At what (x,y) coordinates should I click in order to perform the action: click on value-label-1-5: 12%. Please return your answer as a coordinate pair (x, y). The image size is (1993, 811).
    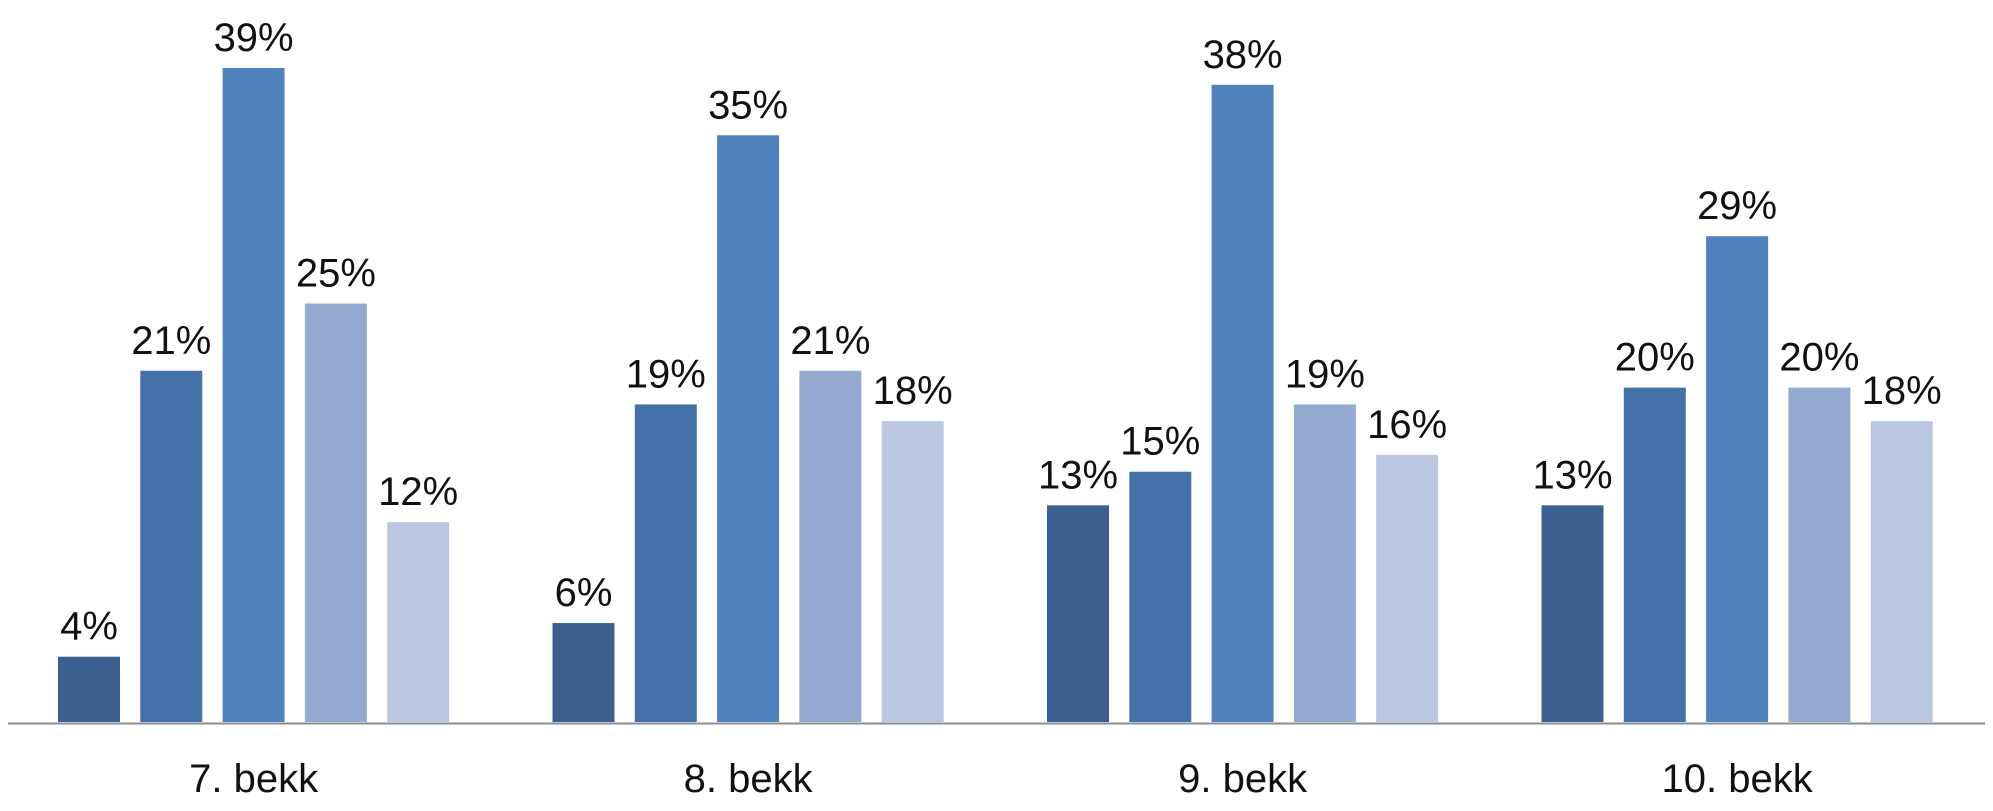
    Looking at the image, I should click on (418, 492).